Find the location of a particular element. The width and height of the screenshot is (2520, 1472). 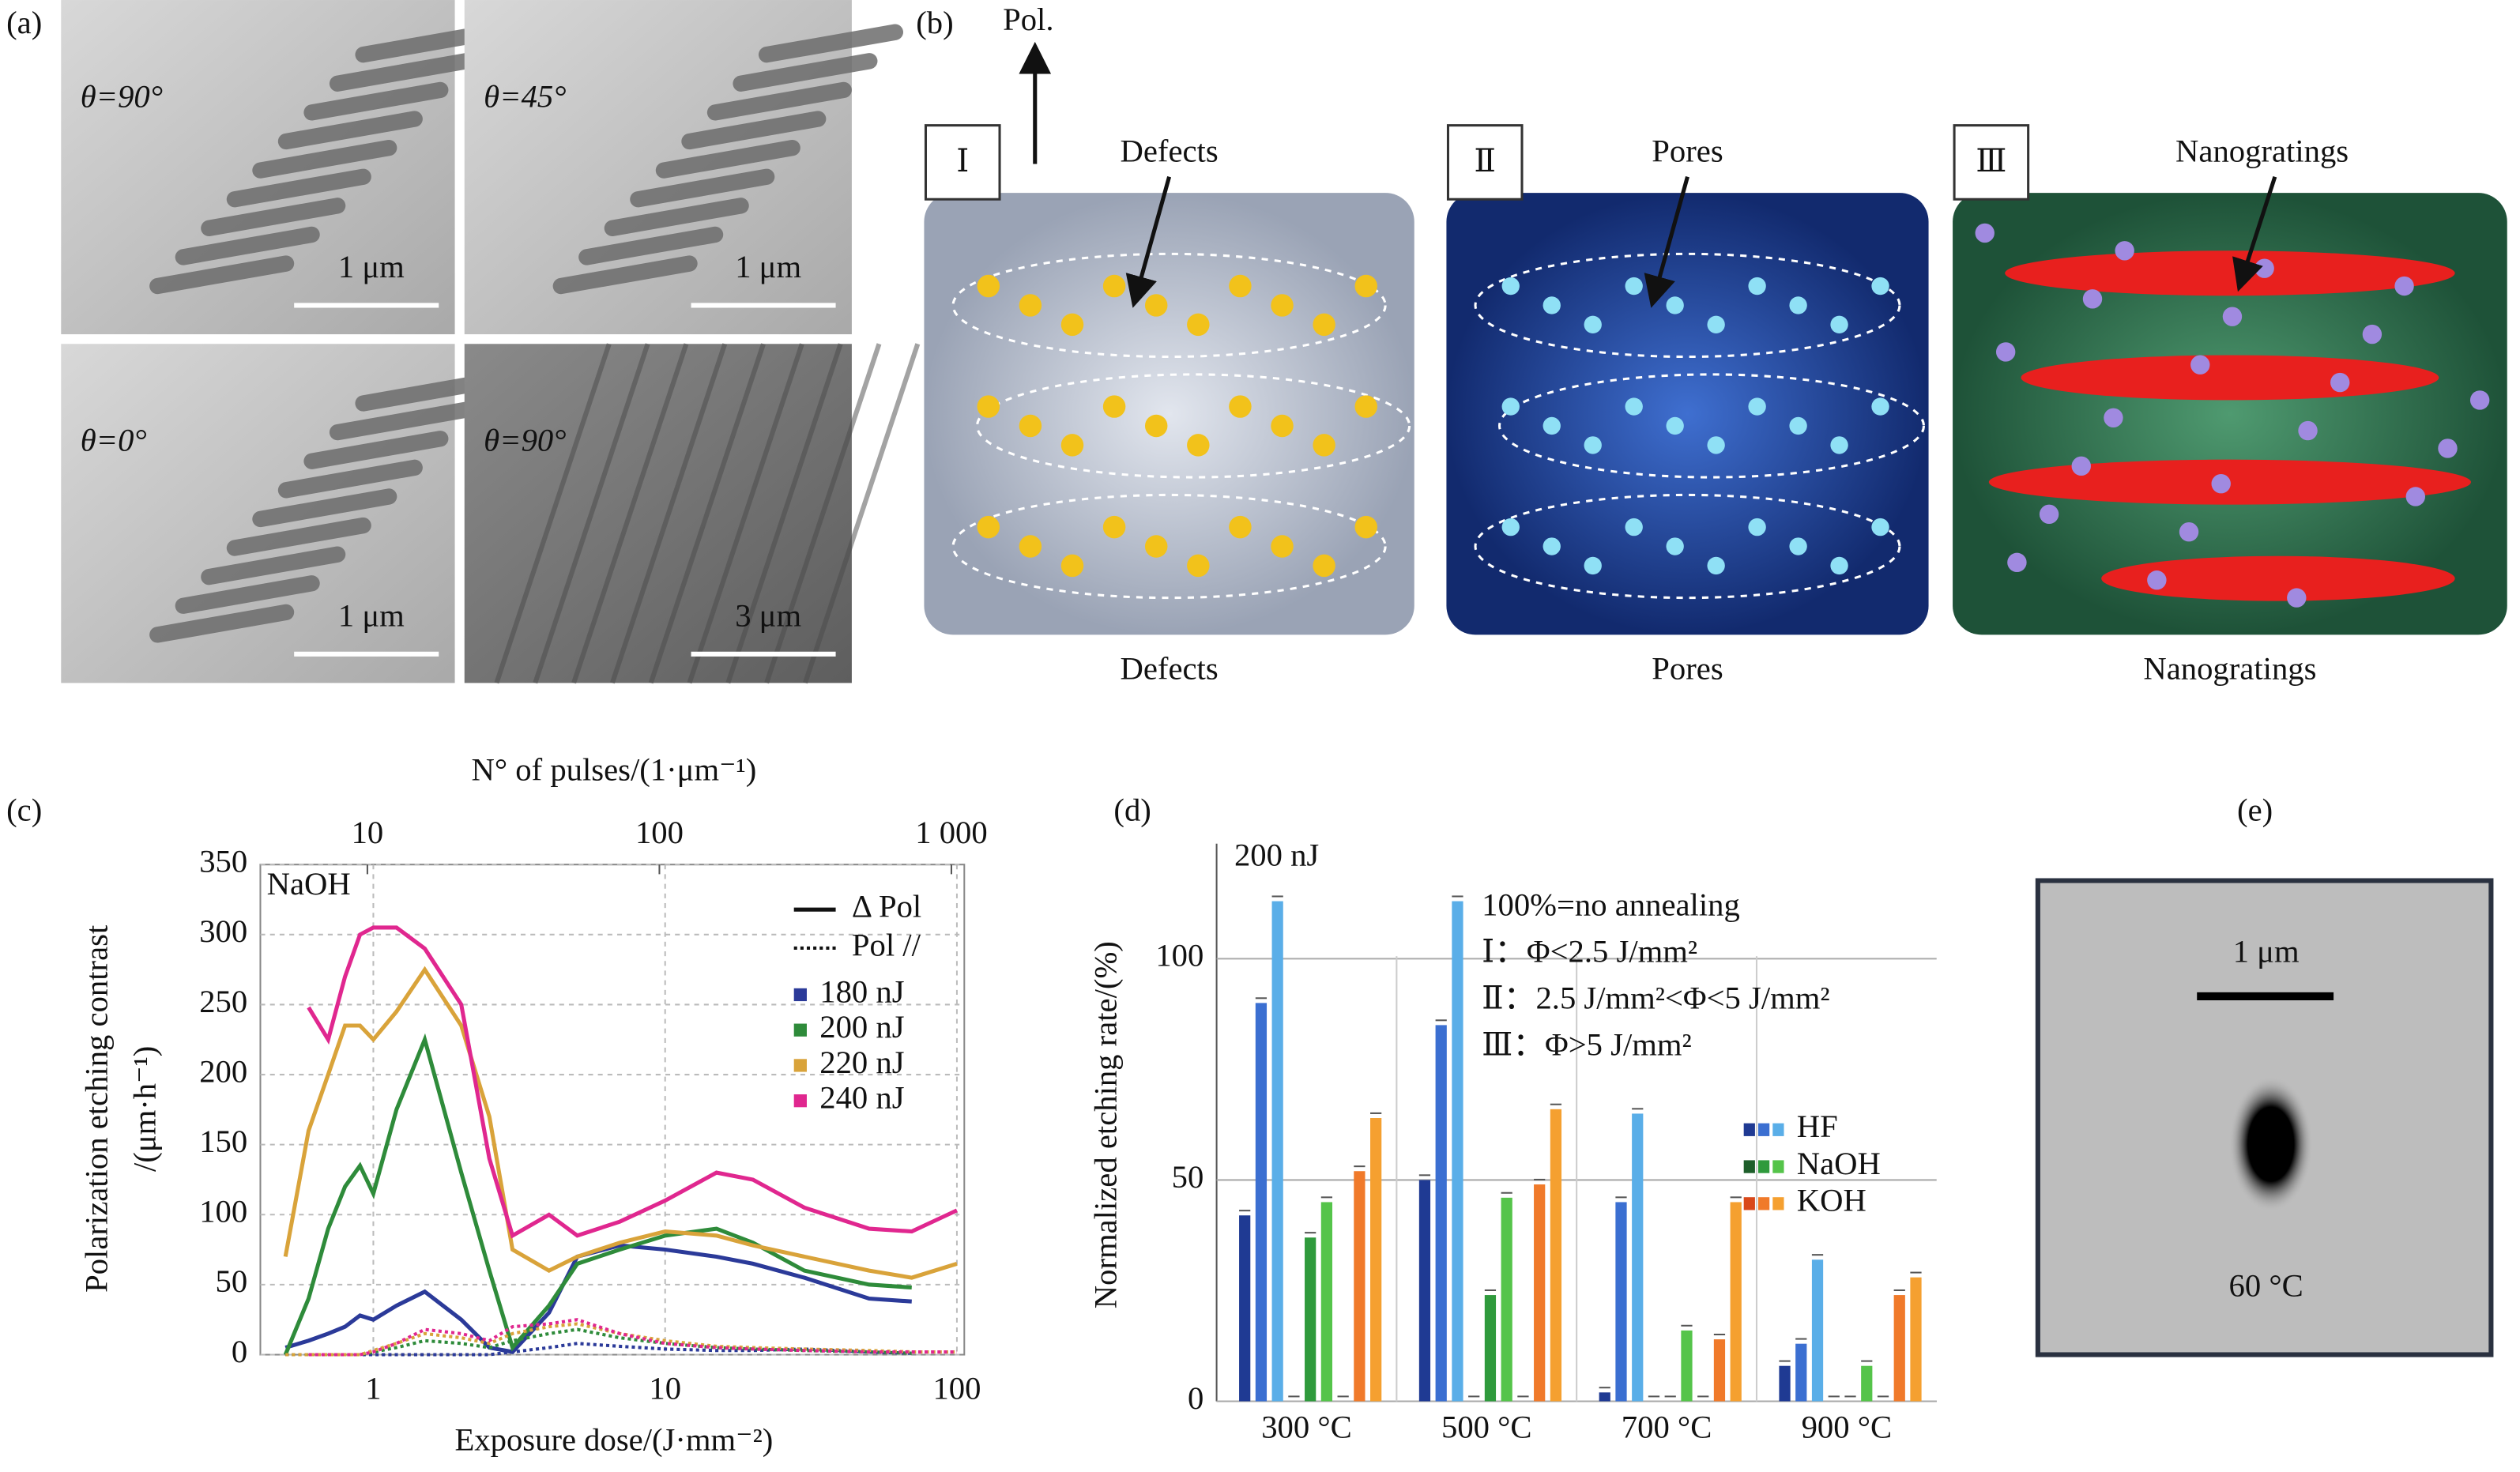

temperature-label: 60 °C is located at coordinates (2266, 1285).